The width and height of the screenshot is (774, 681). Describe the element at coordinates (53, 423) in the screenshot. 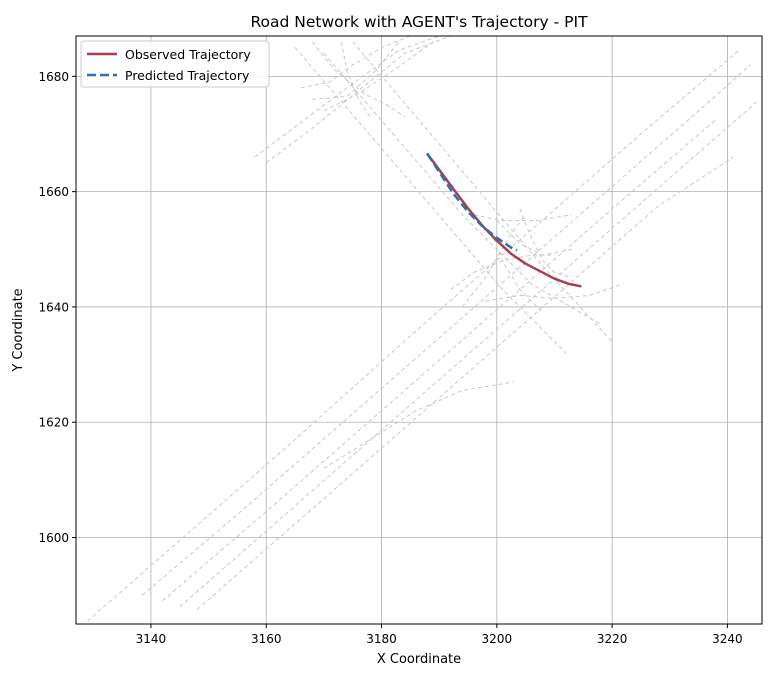

I see `y-tick-label: 1620` at that location.